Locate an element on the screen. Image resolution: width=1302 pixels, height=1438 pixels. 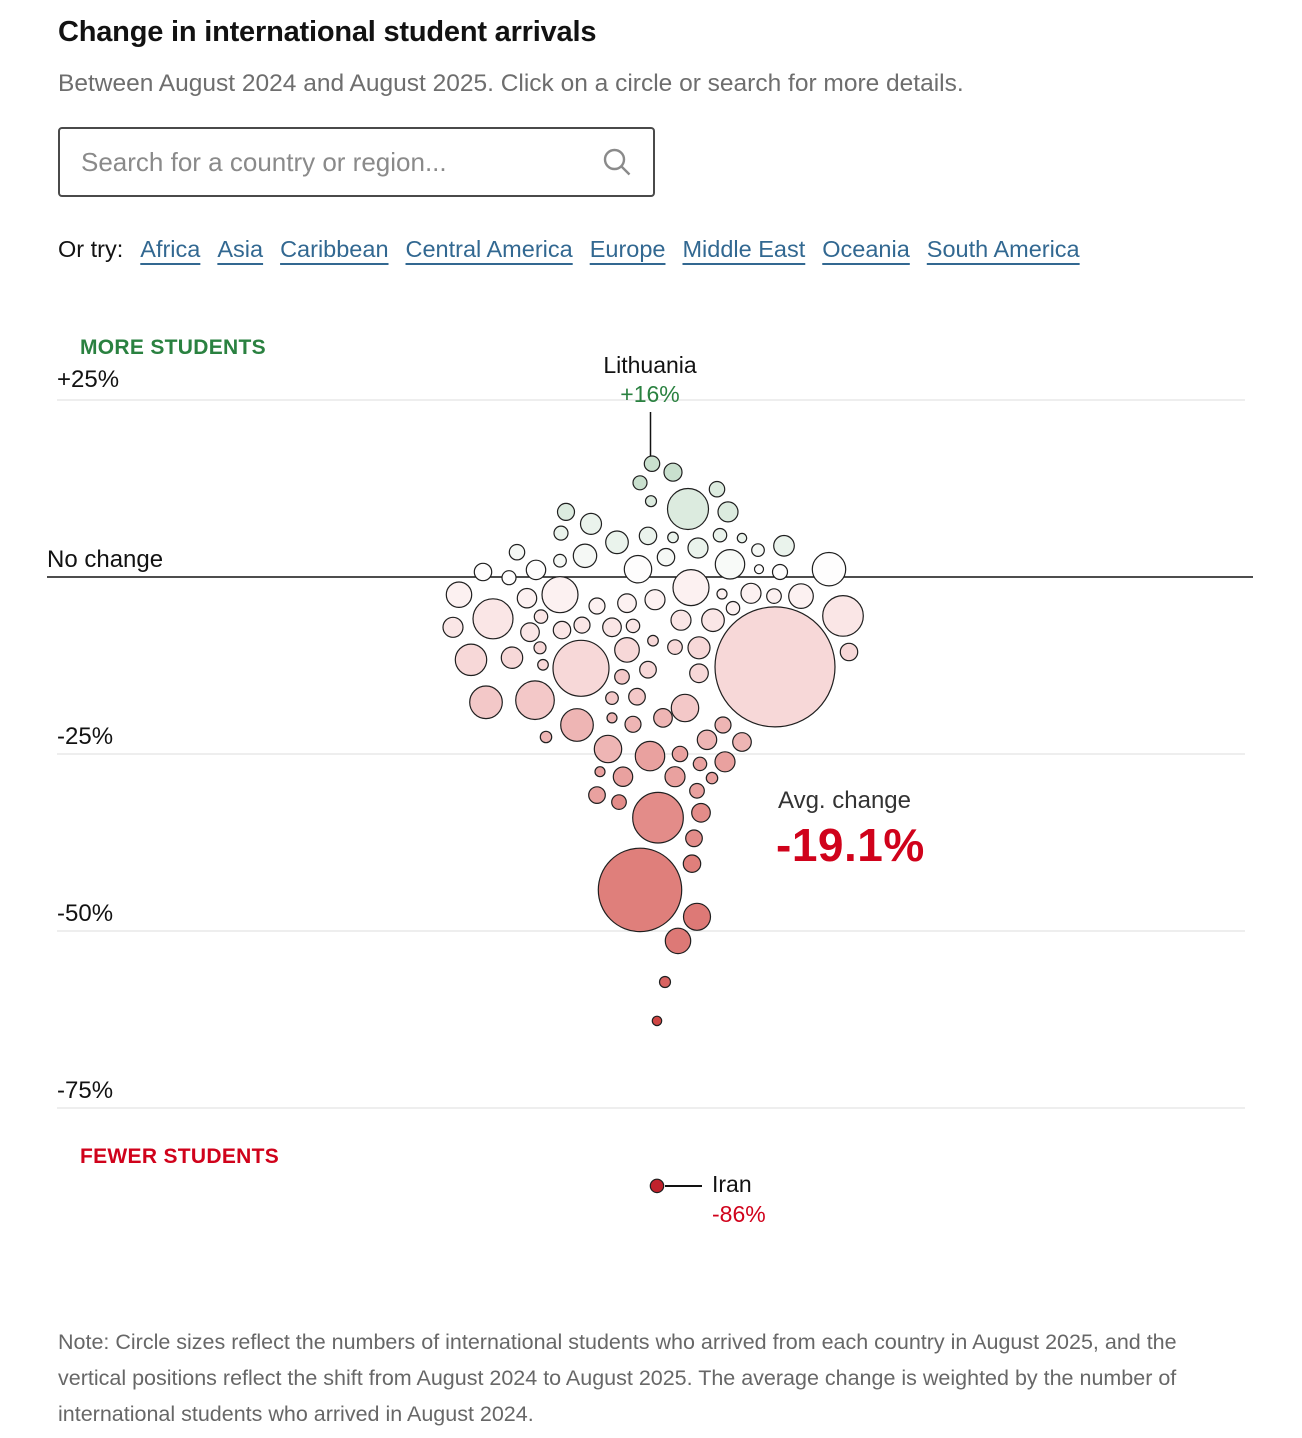
region-link-central-america: Central America is located at coordinates (489, 249).